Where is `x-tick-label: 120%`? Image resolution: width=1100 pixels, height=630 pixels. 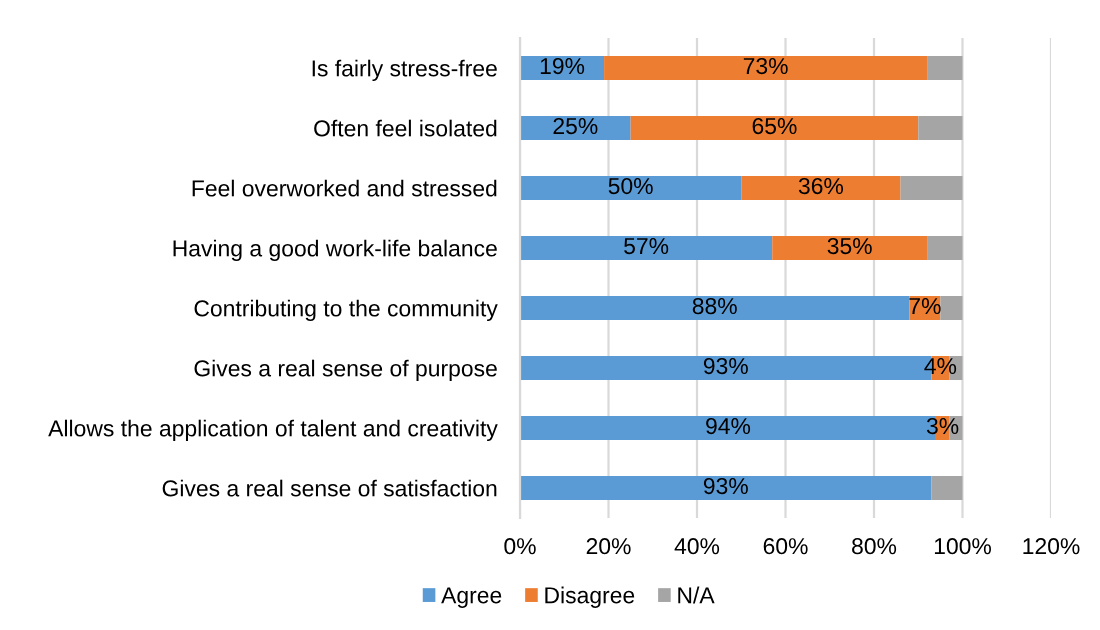 x-tick-label: 120% is located at coordinates (1051, 546).